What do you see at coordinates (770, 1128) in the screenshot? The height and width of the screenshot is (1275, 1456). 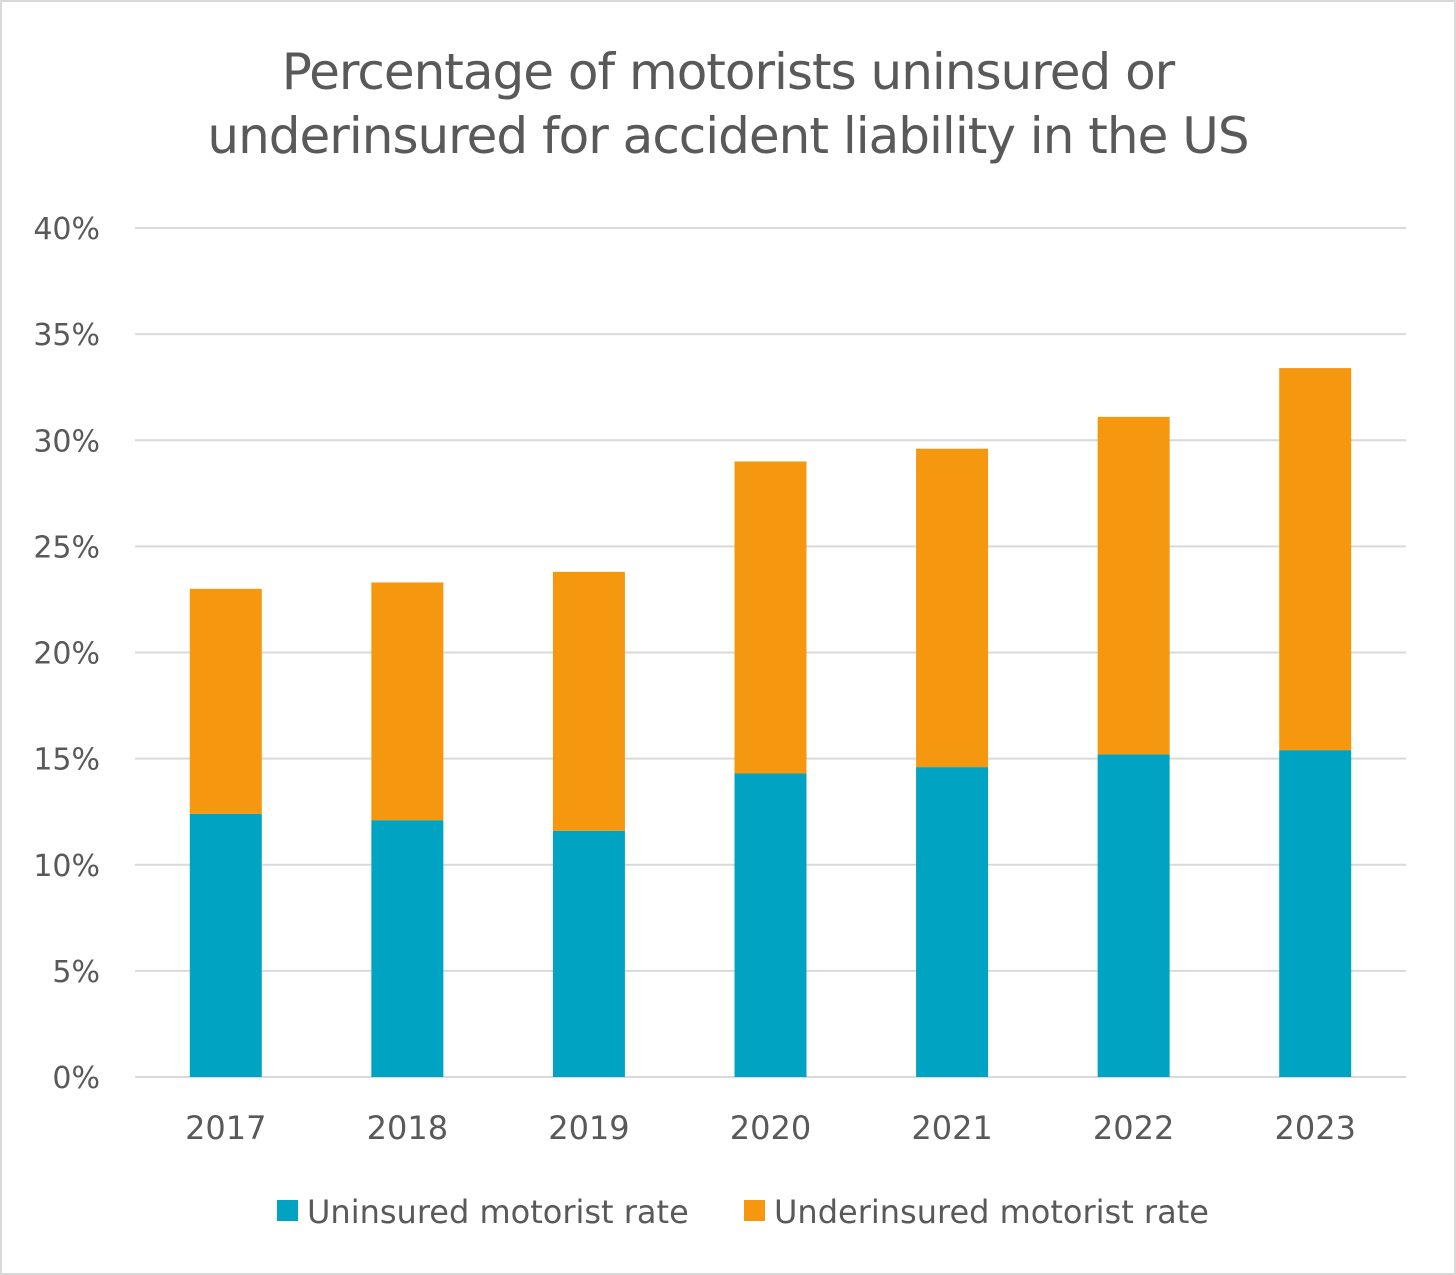 I see `x-tick-label: 2020` at bounding box center [770, 1128].